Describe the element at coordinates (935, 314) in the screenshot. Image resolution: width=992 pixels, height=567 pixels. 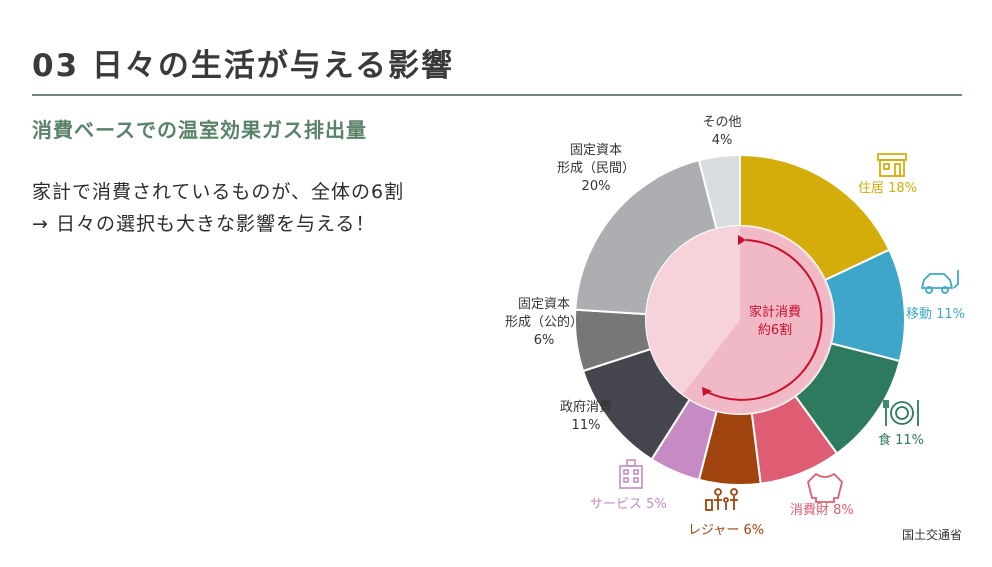
I see `label-slice-1: 移動 11%` at that location.